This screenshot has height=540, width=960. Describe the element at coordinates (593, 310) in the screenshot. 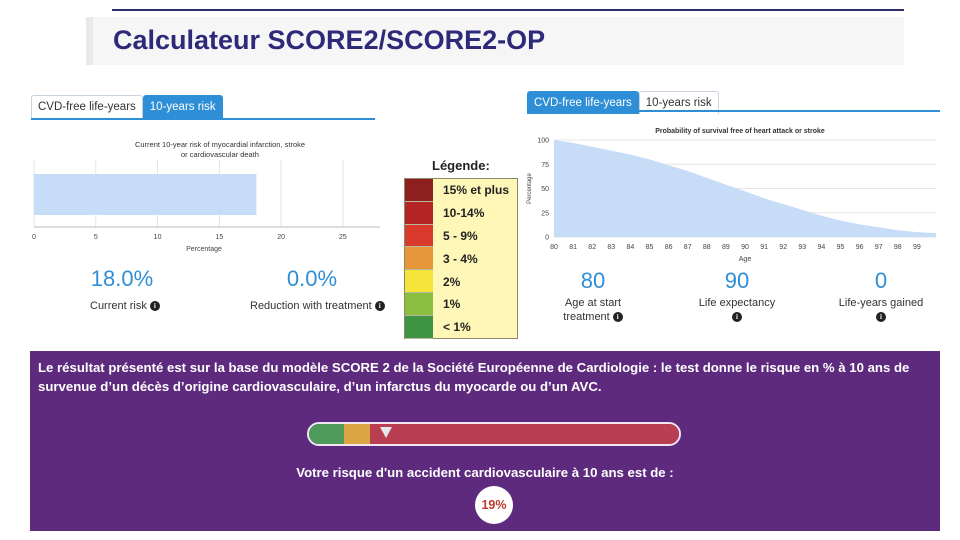

I see `age-start-label: Age at start treatment i` at that location.